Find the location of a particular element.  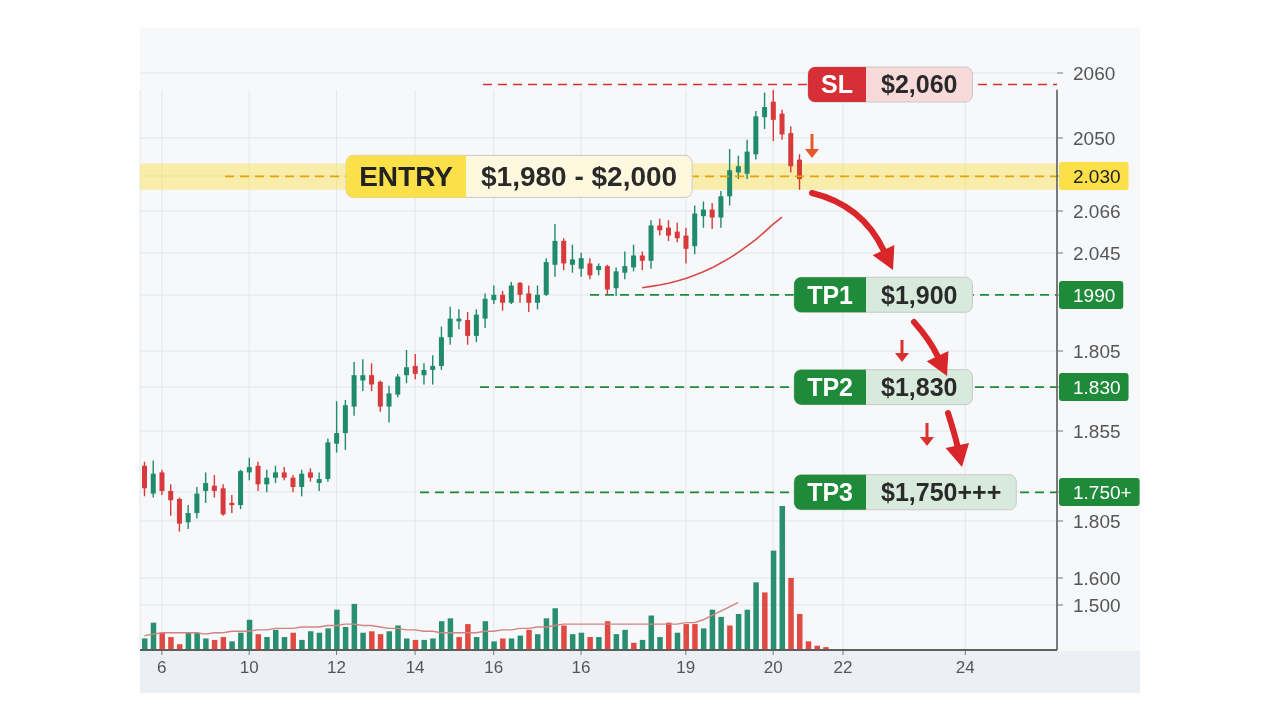

ref-line-label: TP3 is located at coordinates (830, 492).